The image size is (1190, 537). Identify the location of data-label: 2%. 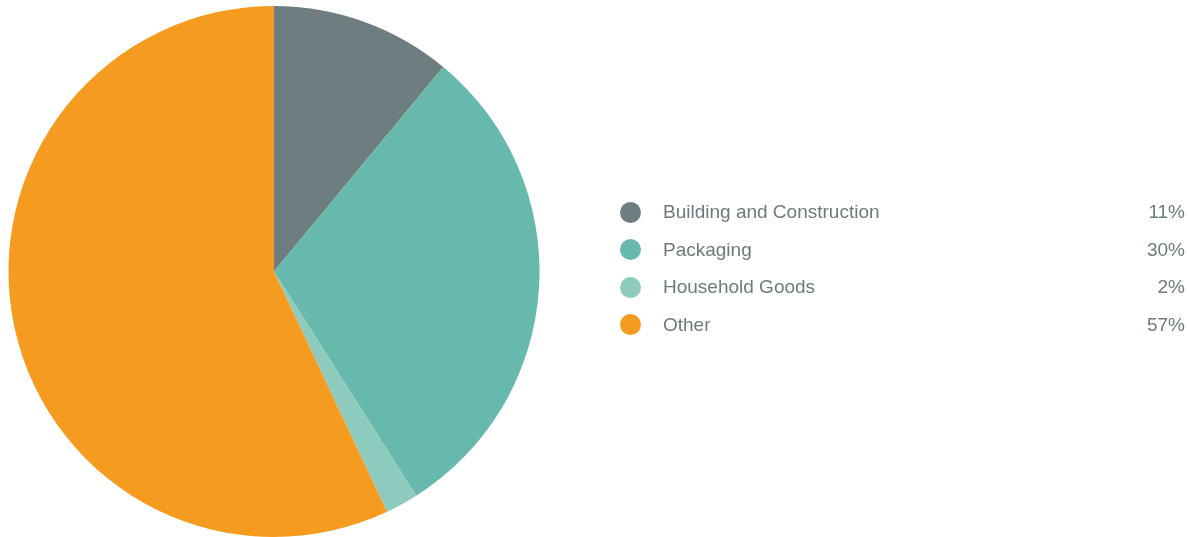
(1171, 287).